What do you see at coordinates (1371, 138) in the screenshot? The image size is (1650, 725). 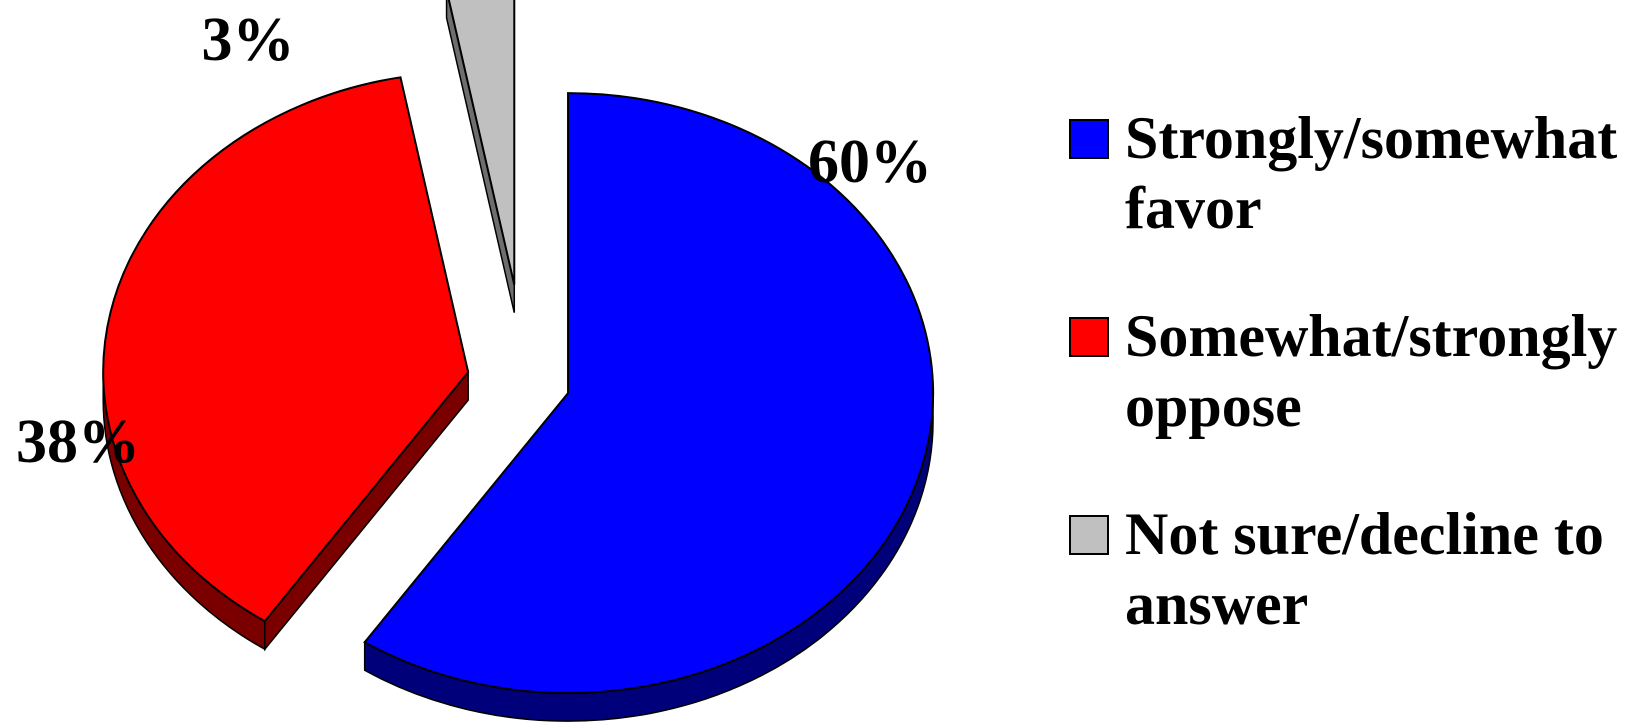 I see `legend-label-favor-line1: Strongly/somewhat` at bounding box center [1371, 138].